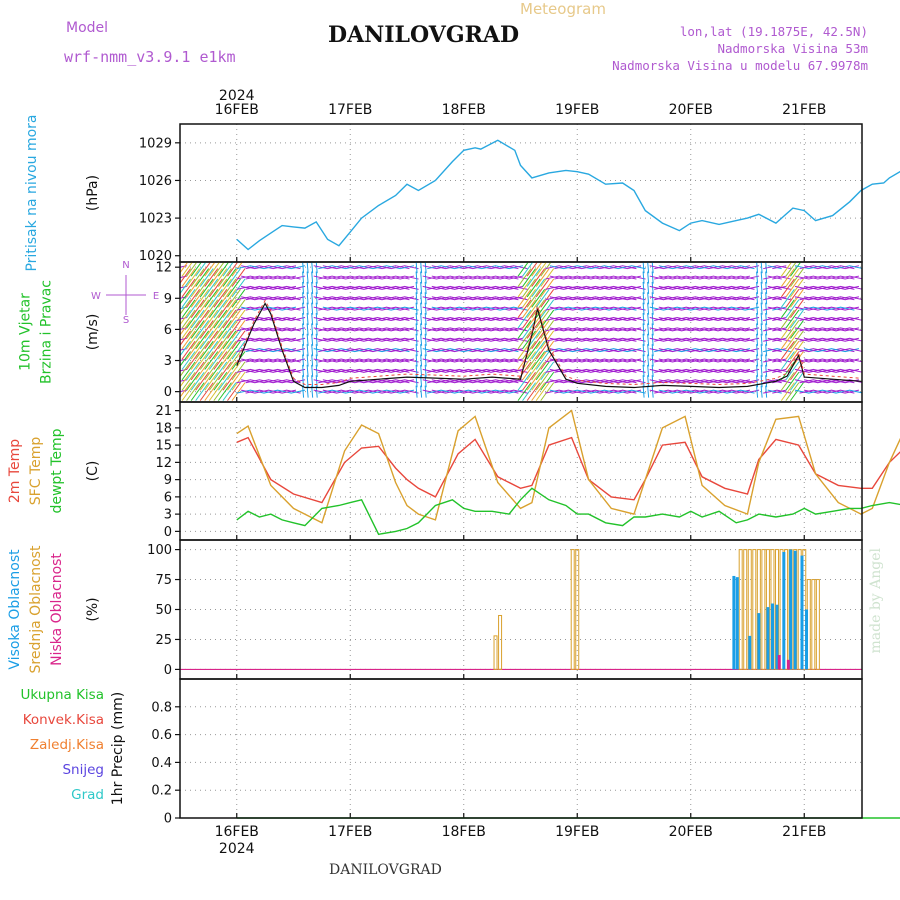  What do you see at coordinates (568, 195) in the screenshot?
I see `series-line-pressure` at bounding box center [568, 195].